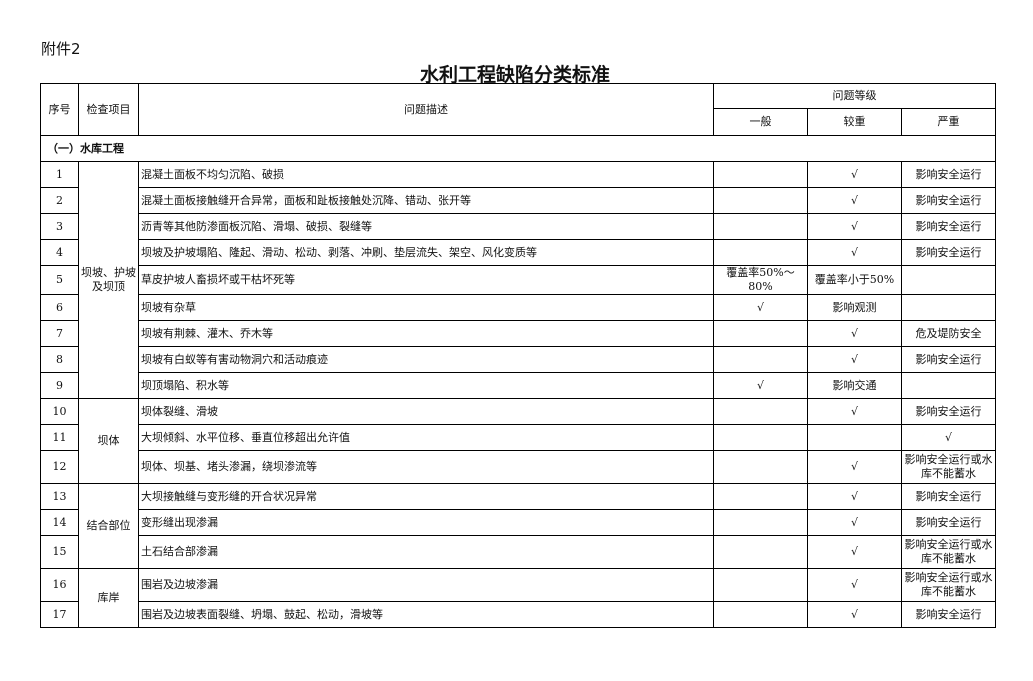  What do you see at coordinates (59, 411) in the screenshot?
I see `row-number: 10` at bounding box center [59, 411].